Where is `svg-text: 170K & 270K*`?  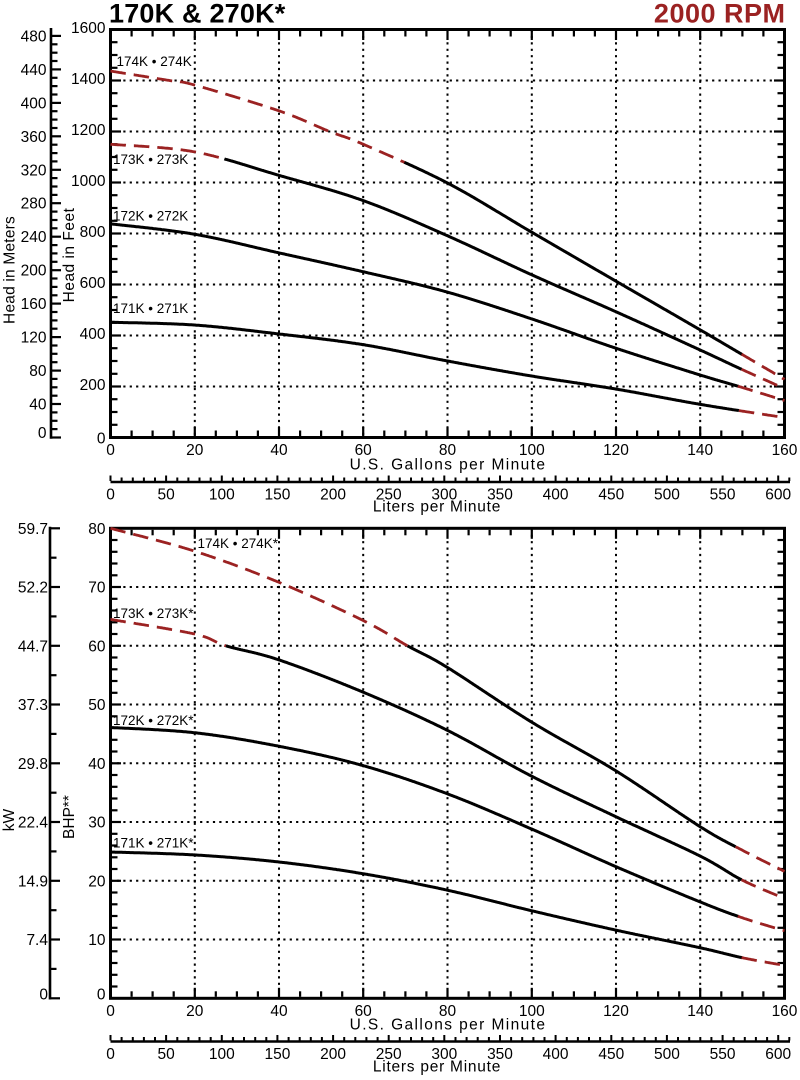
svg-text: 170K & 270K* is located at coordinates (197, 14).